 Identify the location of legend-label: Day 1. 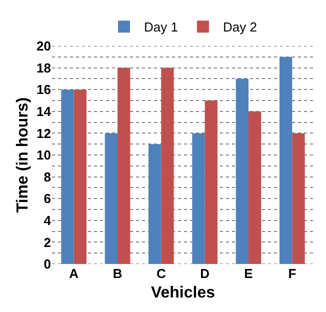
(161, 27).